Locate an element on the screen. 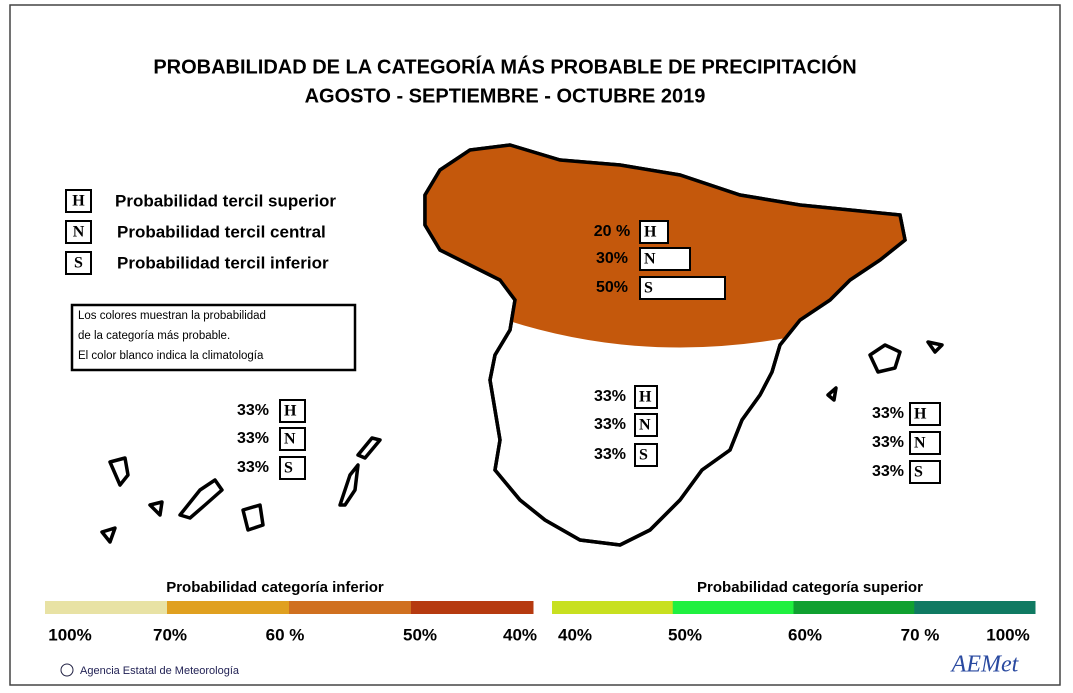 Image resolution: width=1073 pixels, height=693 pixels. legend-label: Probabilidad tercil superior is located at coordinates (225, 200).